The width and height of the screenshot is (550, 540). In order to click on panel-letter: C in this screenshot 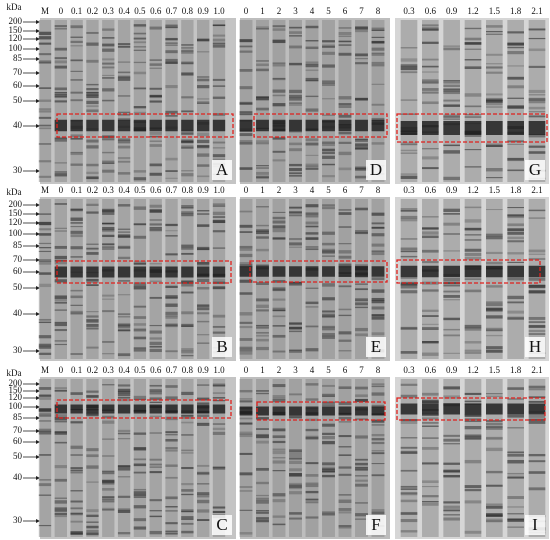, I will do `click(221, 524)`.